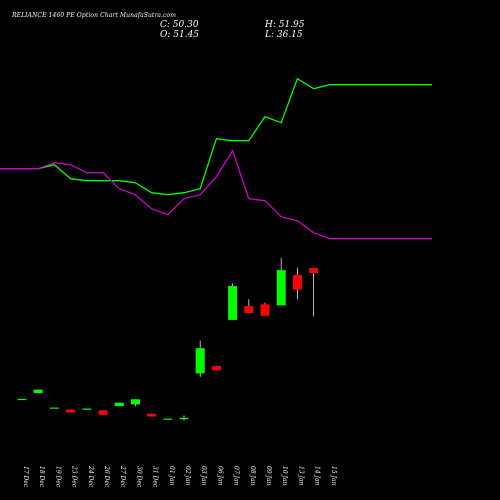 This screenshot has height=500, width=500. Describe the element at coordinates (74, 476) in the screenshot. I see `x-tick-label: 23 Dec` at that location.